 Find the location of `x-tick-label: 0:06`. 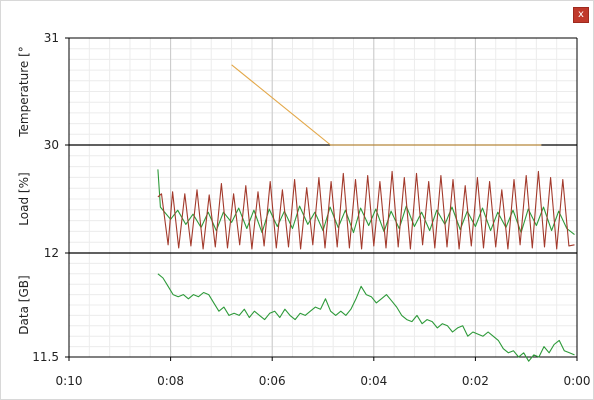

x-tick-label: 0:06 is located at coordinates (272, 381).